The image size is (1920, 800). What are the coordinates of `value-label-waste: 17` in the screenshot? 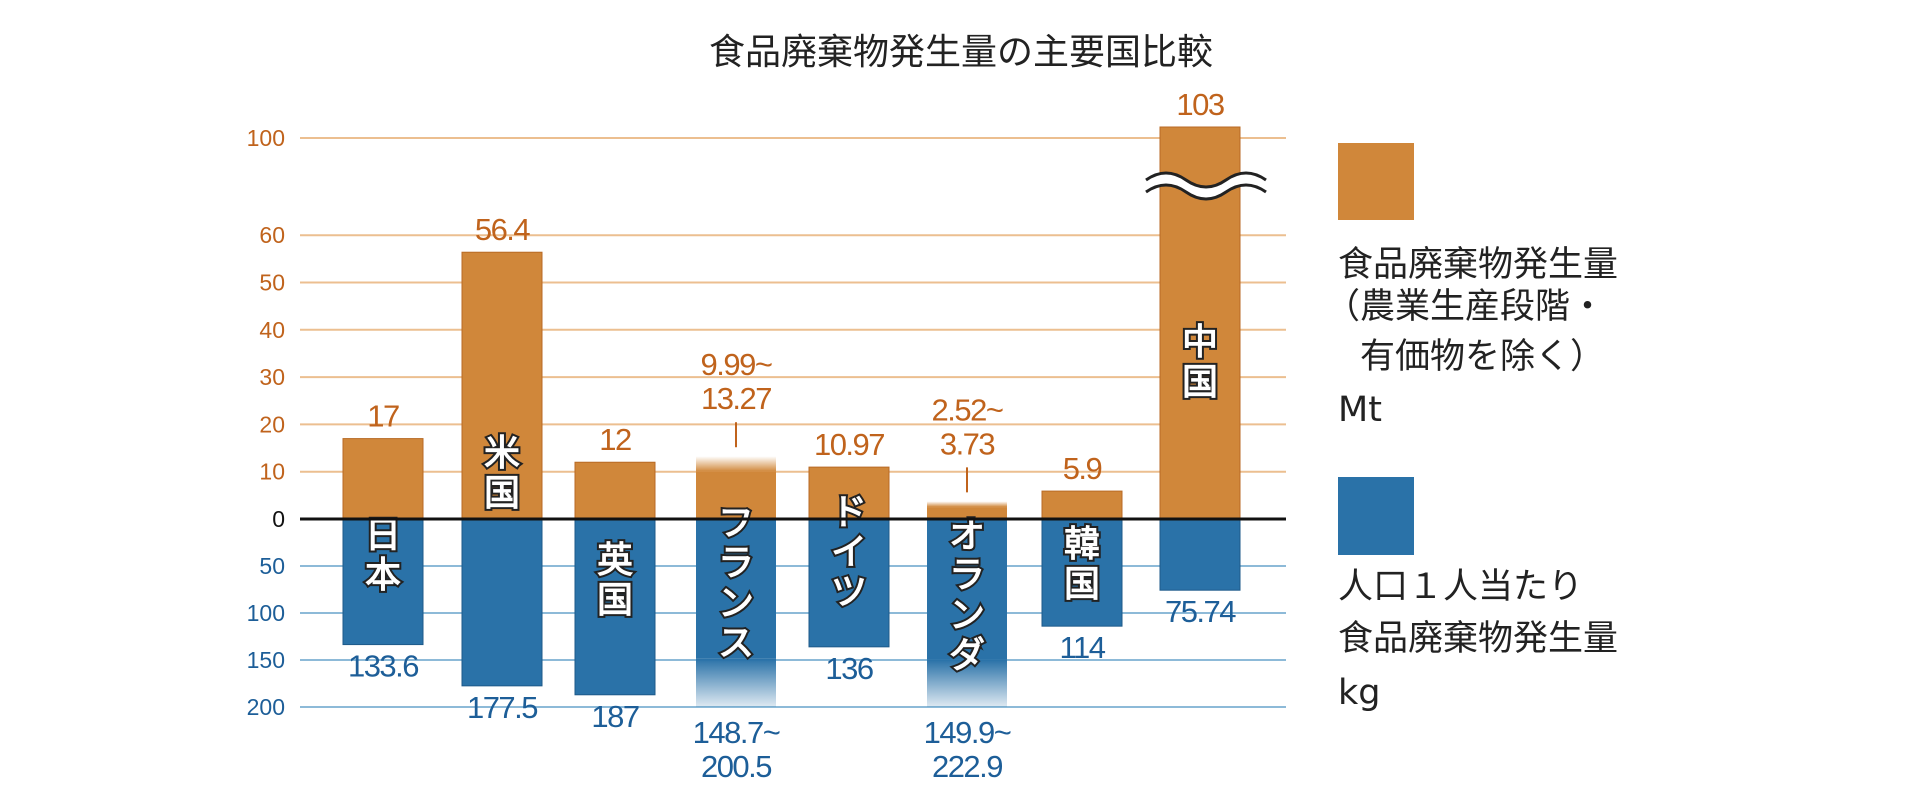 It's located at (383, 416).